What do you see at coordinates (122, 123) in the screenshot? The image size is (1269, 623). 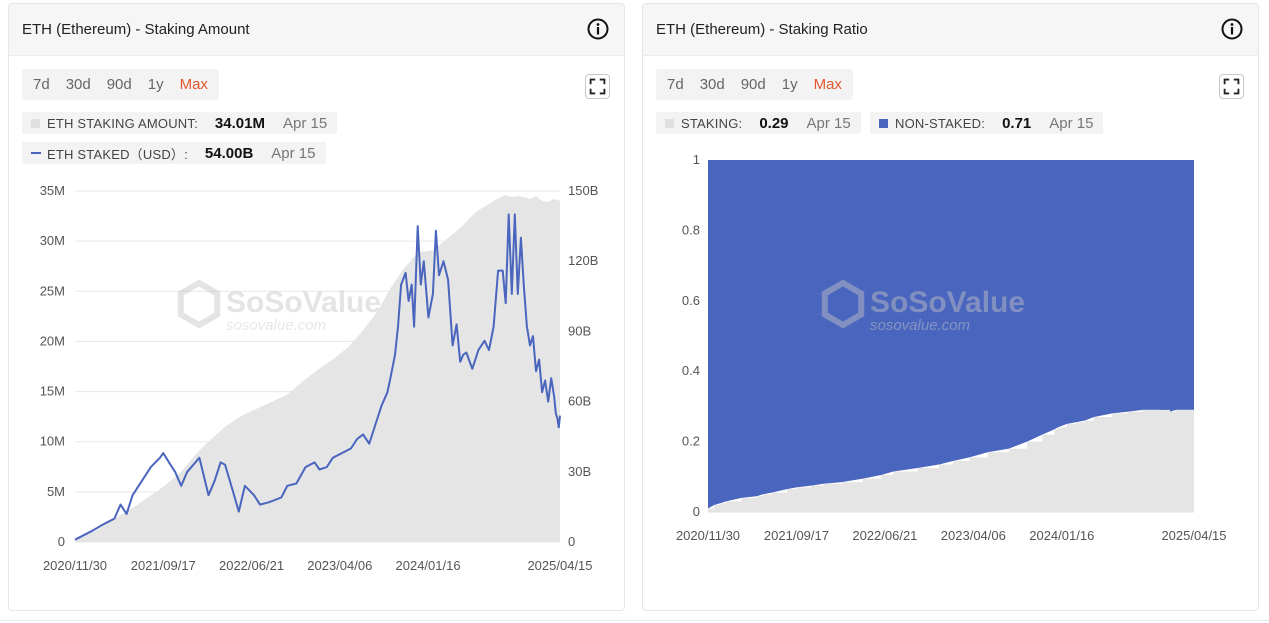 I see `legend-label: ETH STAKING AMOUNT:` at bounding box center [122, 123].